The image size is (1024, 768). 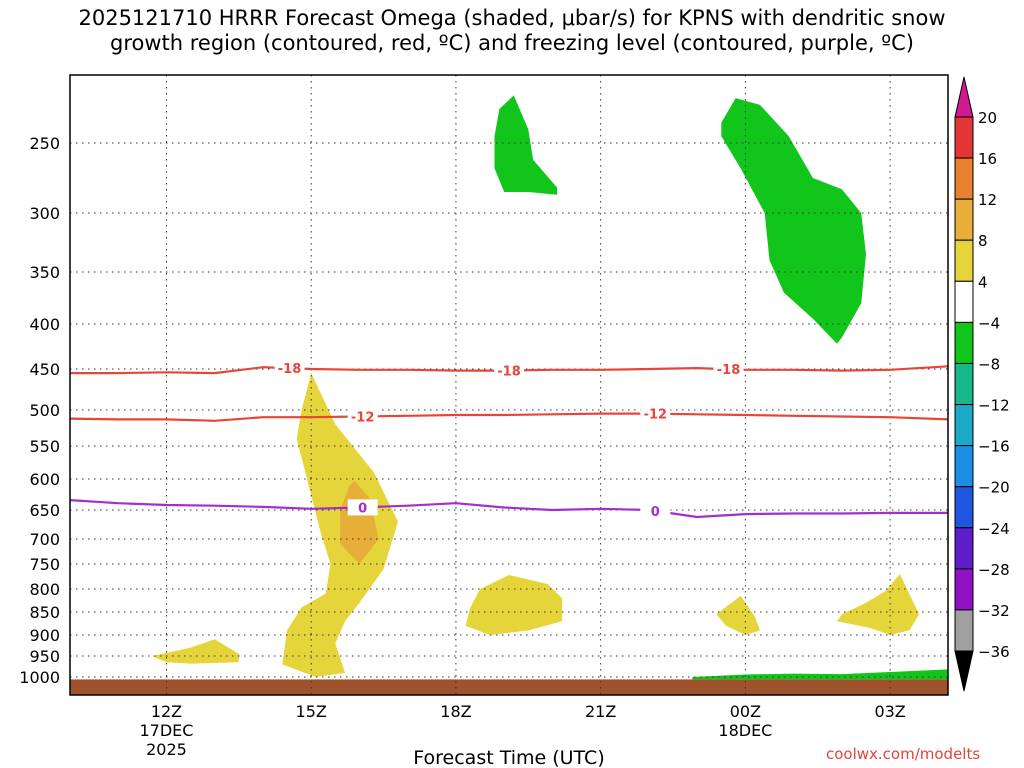 I want to click on colorbar-label: 8, so click(x=983, y=241).